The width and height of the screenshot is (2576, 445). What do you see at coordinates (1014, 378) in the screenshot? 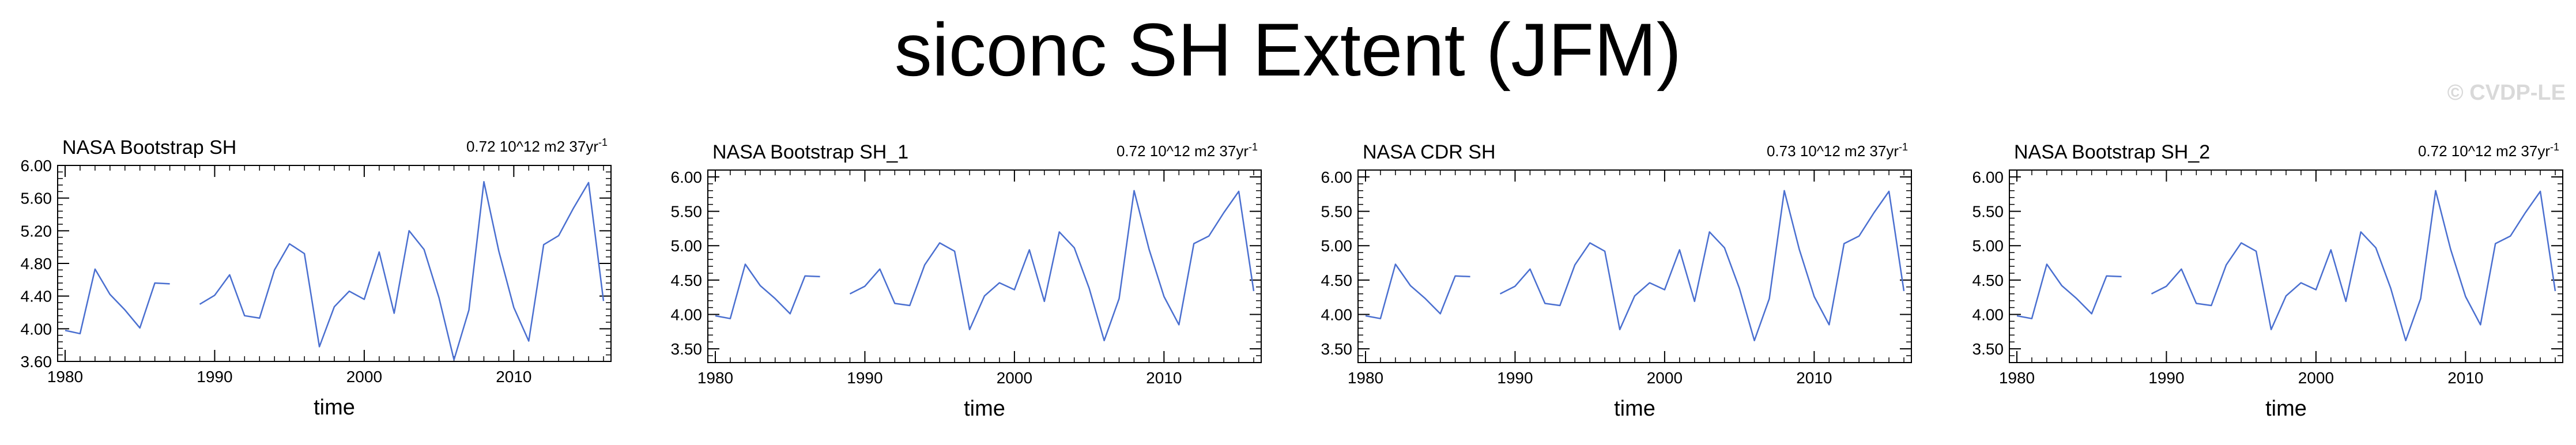
I see `panel-2-x-tick-label: 2000` at bounding box center [1014, 378].